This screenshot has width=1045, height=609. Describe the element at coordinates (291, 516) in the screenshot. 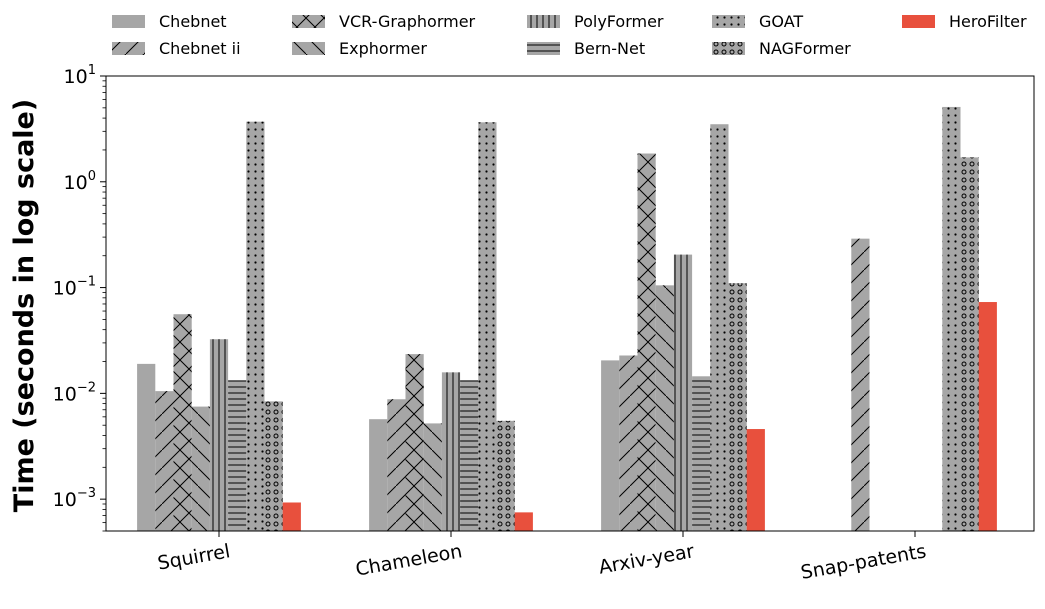

I see `bar-herofilter-squirrel` at that location.